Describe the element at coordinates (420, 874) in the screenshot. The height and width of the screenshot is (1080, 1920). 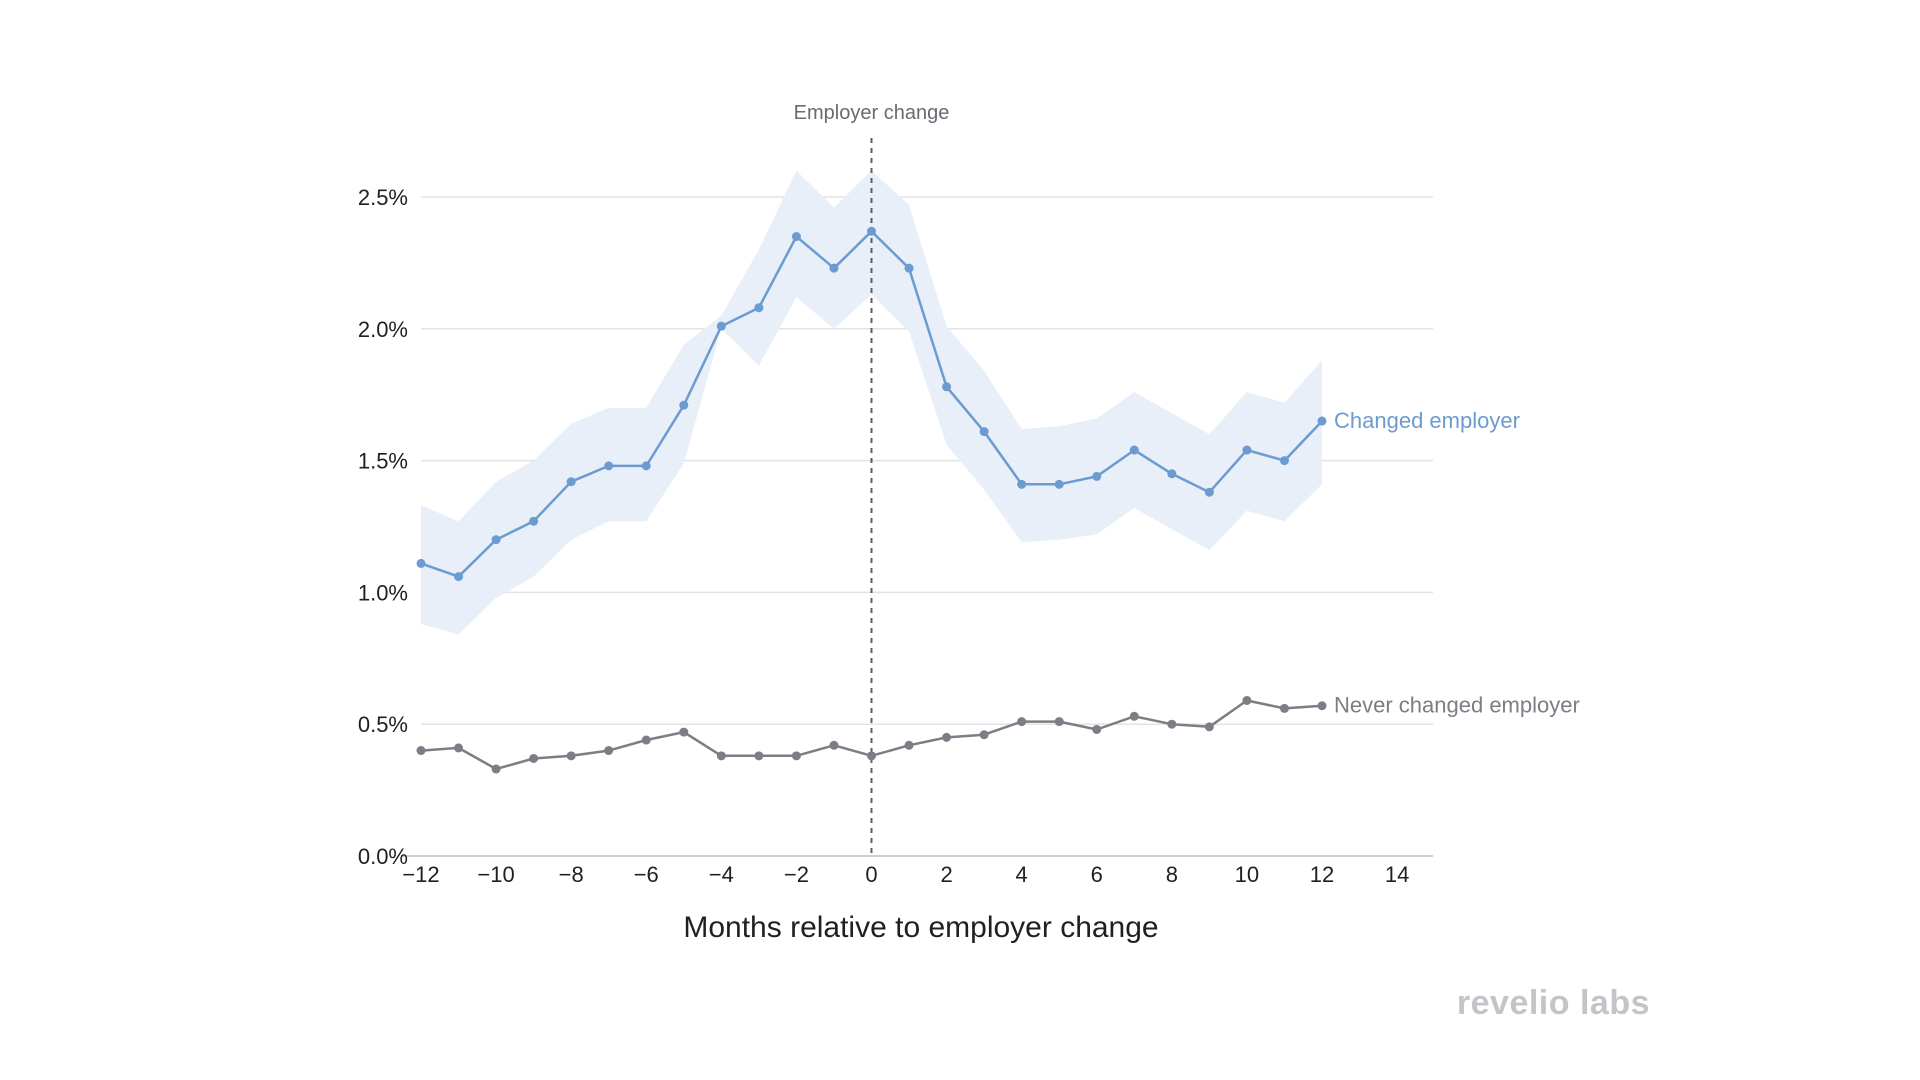
I see `x-tick-label: −12` at that location.